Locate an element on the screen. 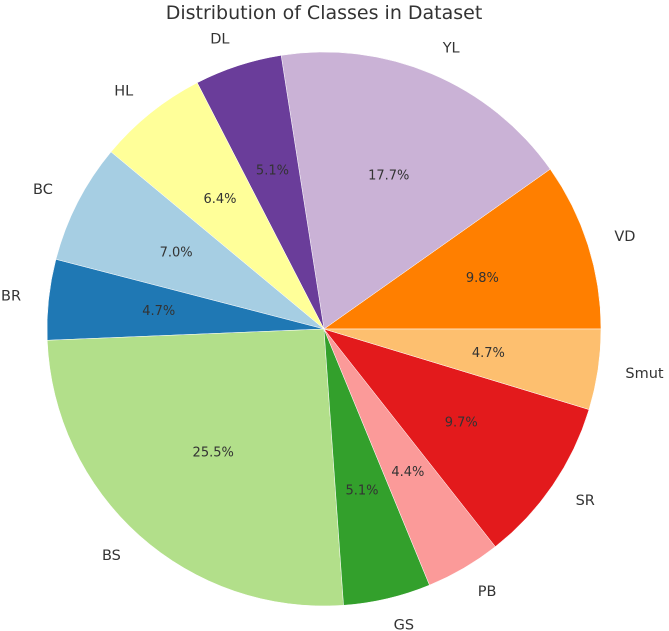 This screenshot has width=669, height=631. slice-percent-gs: 5.1% is located at coordinates (361, 490).